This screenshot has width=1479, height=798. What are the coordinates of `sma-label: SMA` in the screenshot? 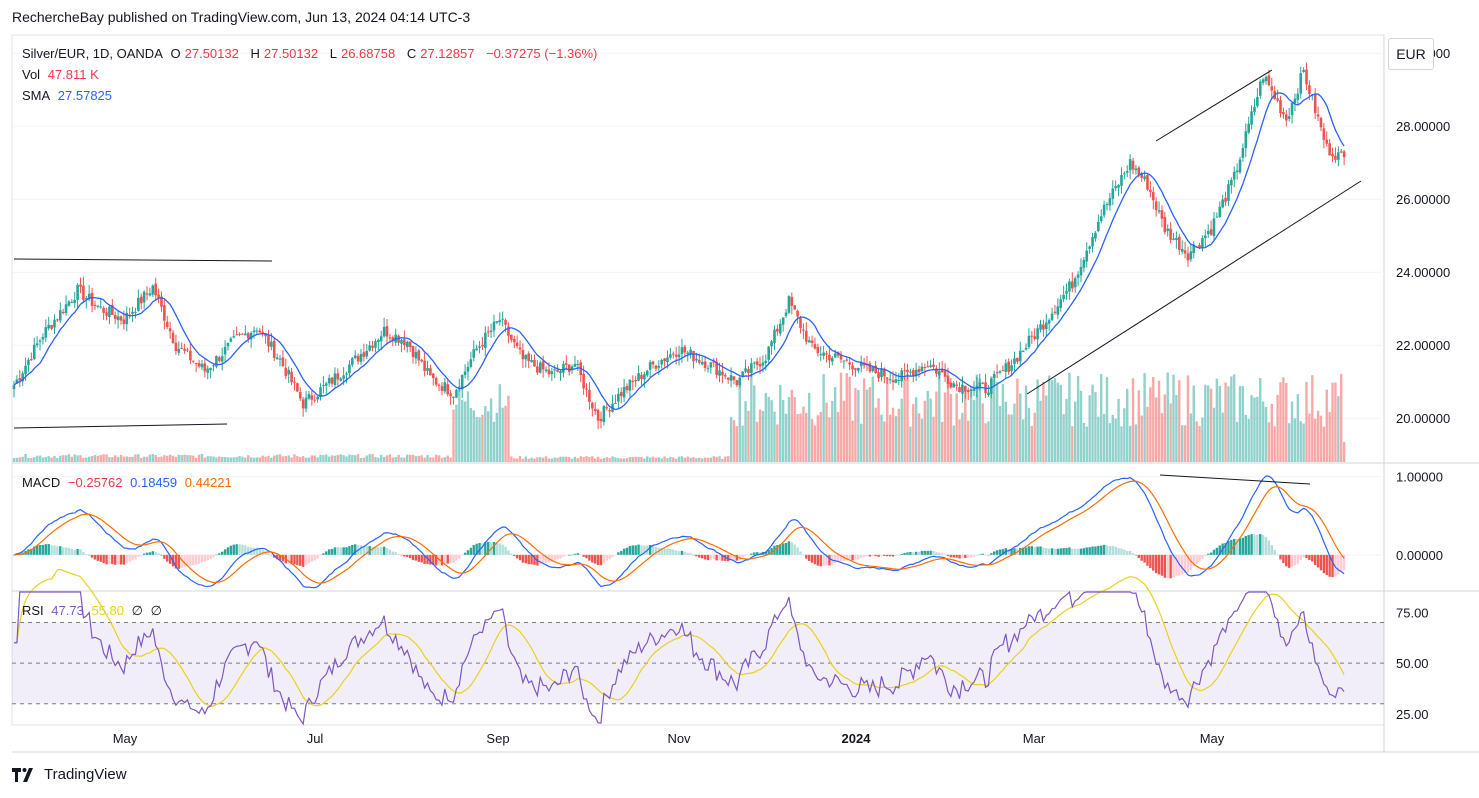 It's located at (36, 95).